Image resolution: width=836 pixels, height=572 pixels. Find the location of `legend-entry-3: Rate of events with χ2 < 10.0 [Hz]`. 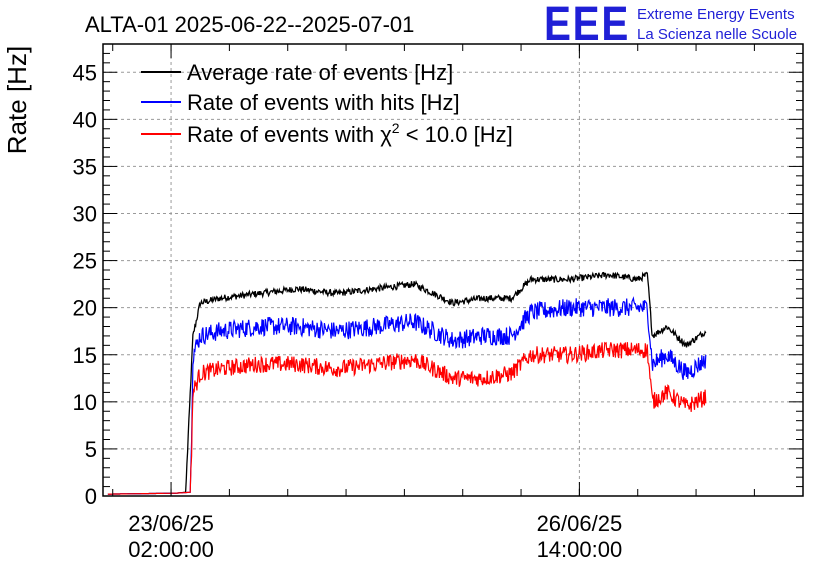

legend-entry-3: Rate of events with χ2 < 10.0 [Hz] is located at coordinates (327, 133).